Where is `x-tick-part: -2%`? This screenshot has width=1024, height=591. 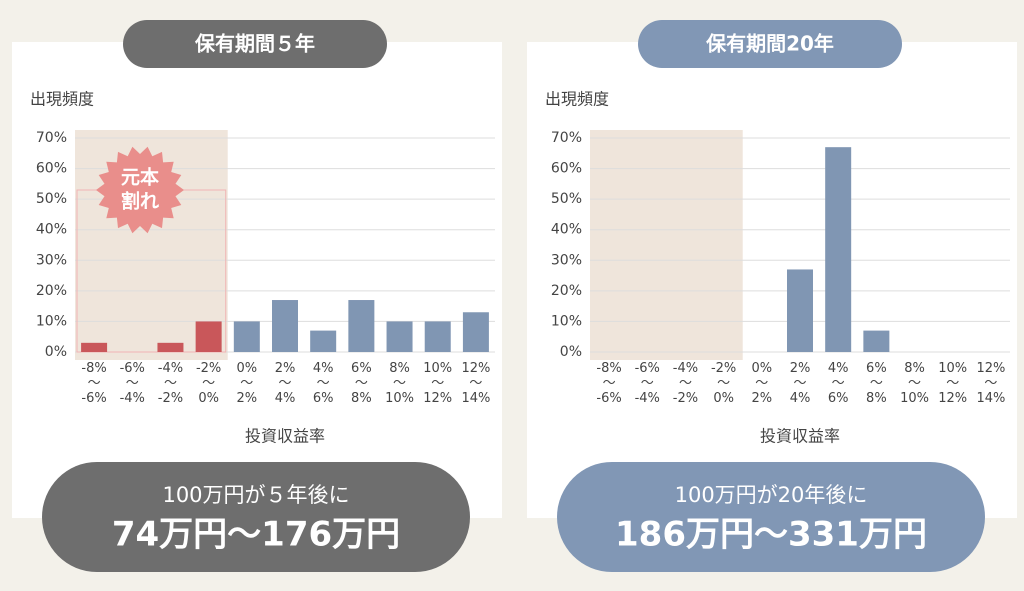
x-tick-part: -2% is located at coordinates (685, 398).